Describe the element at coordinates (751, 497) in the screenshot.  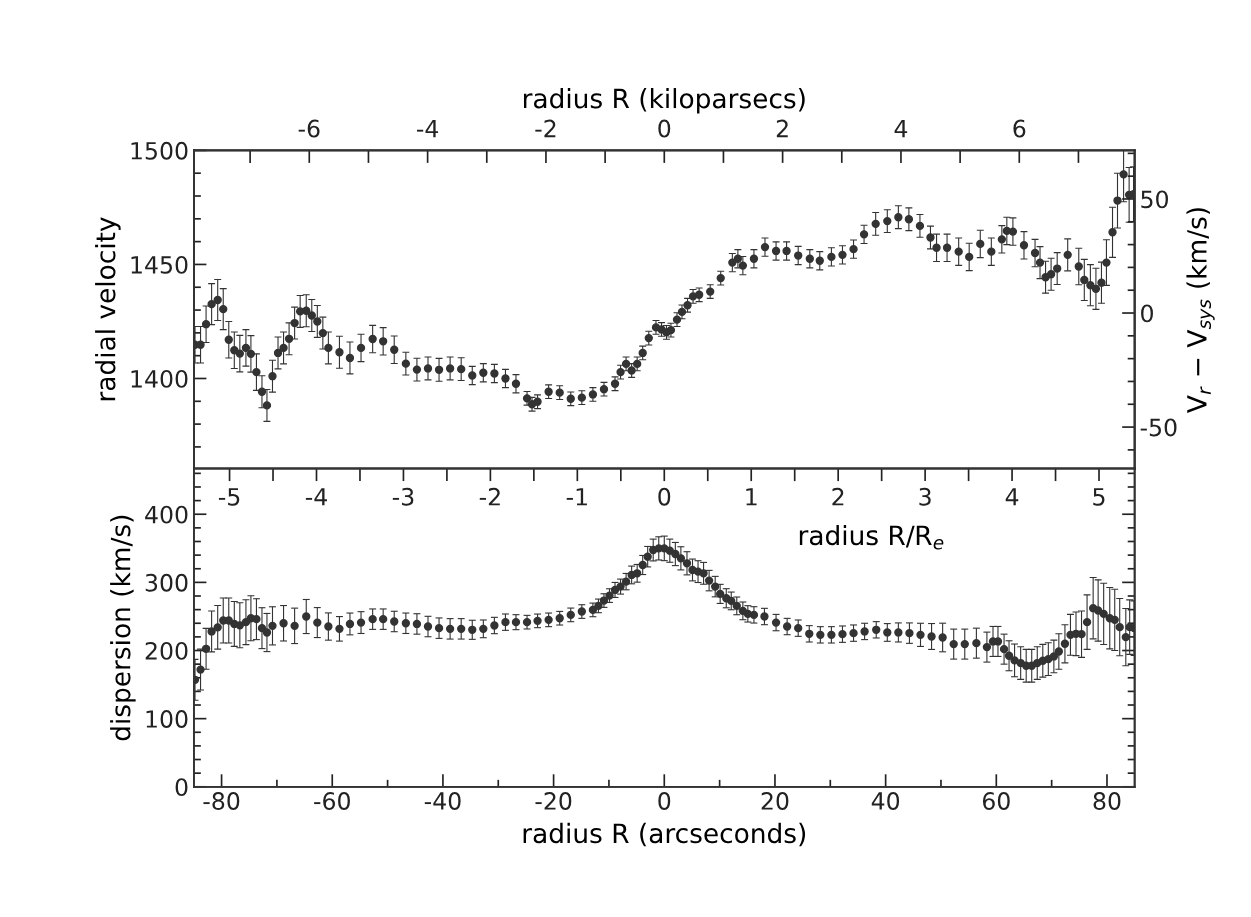
I see `x2-tick-label: 1` at that location.